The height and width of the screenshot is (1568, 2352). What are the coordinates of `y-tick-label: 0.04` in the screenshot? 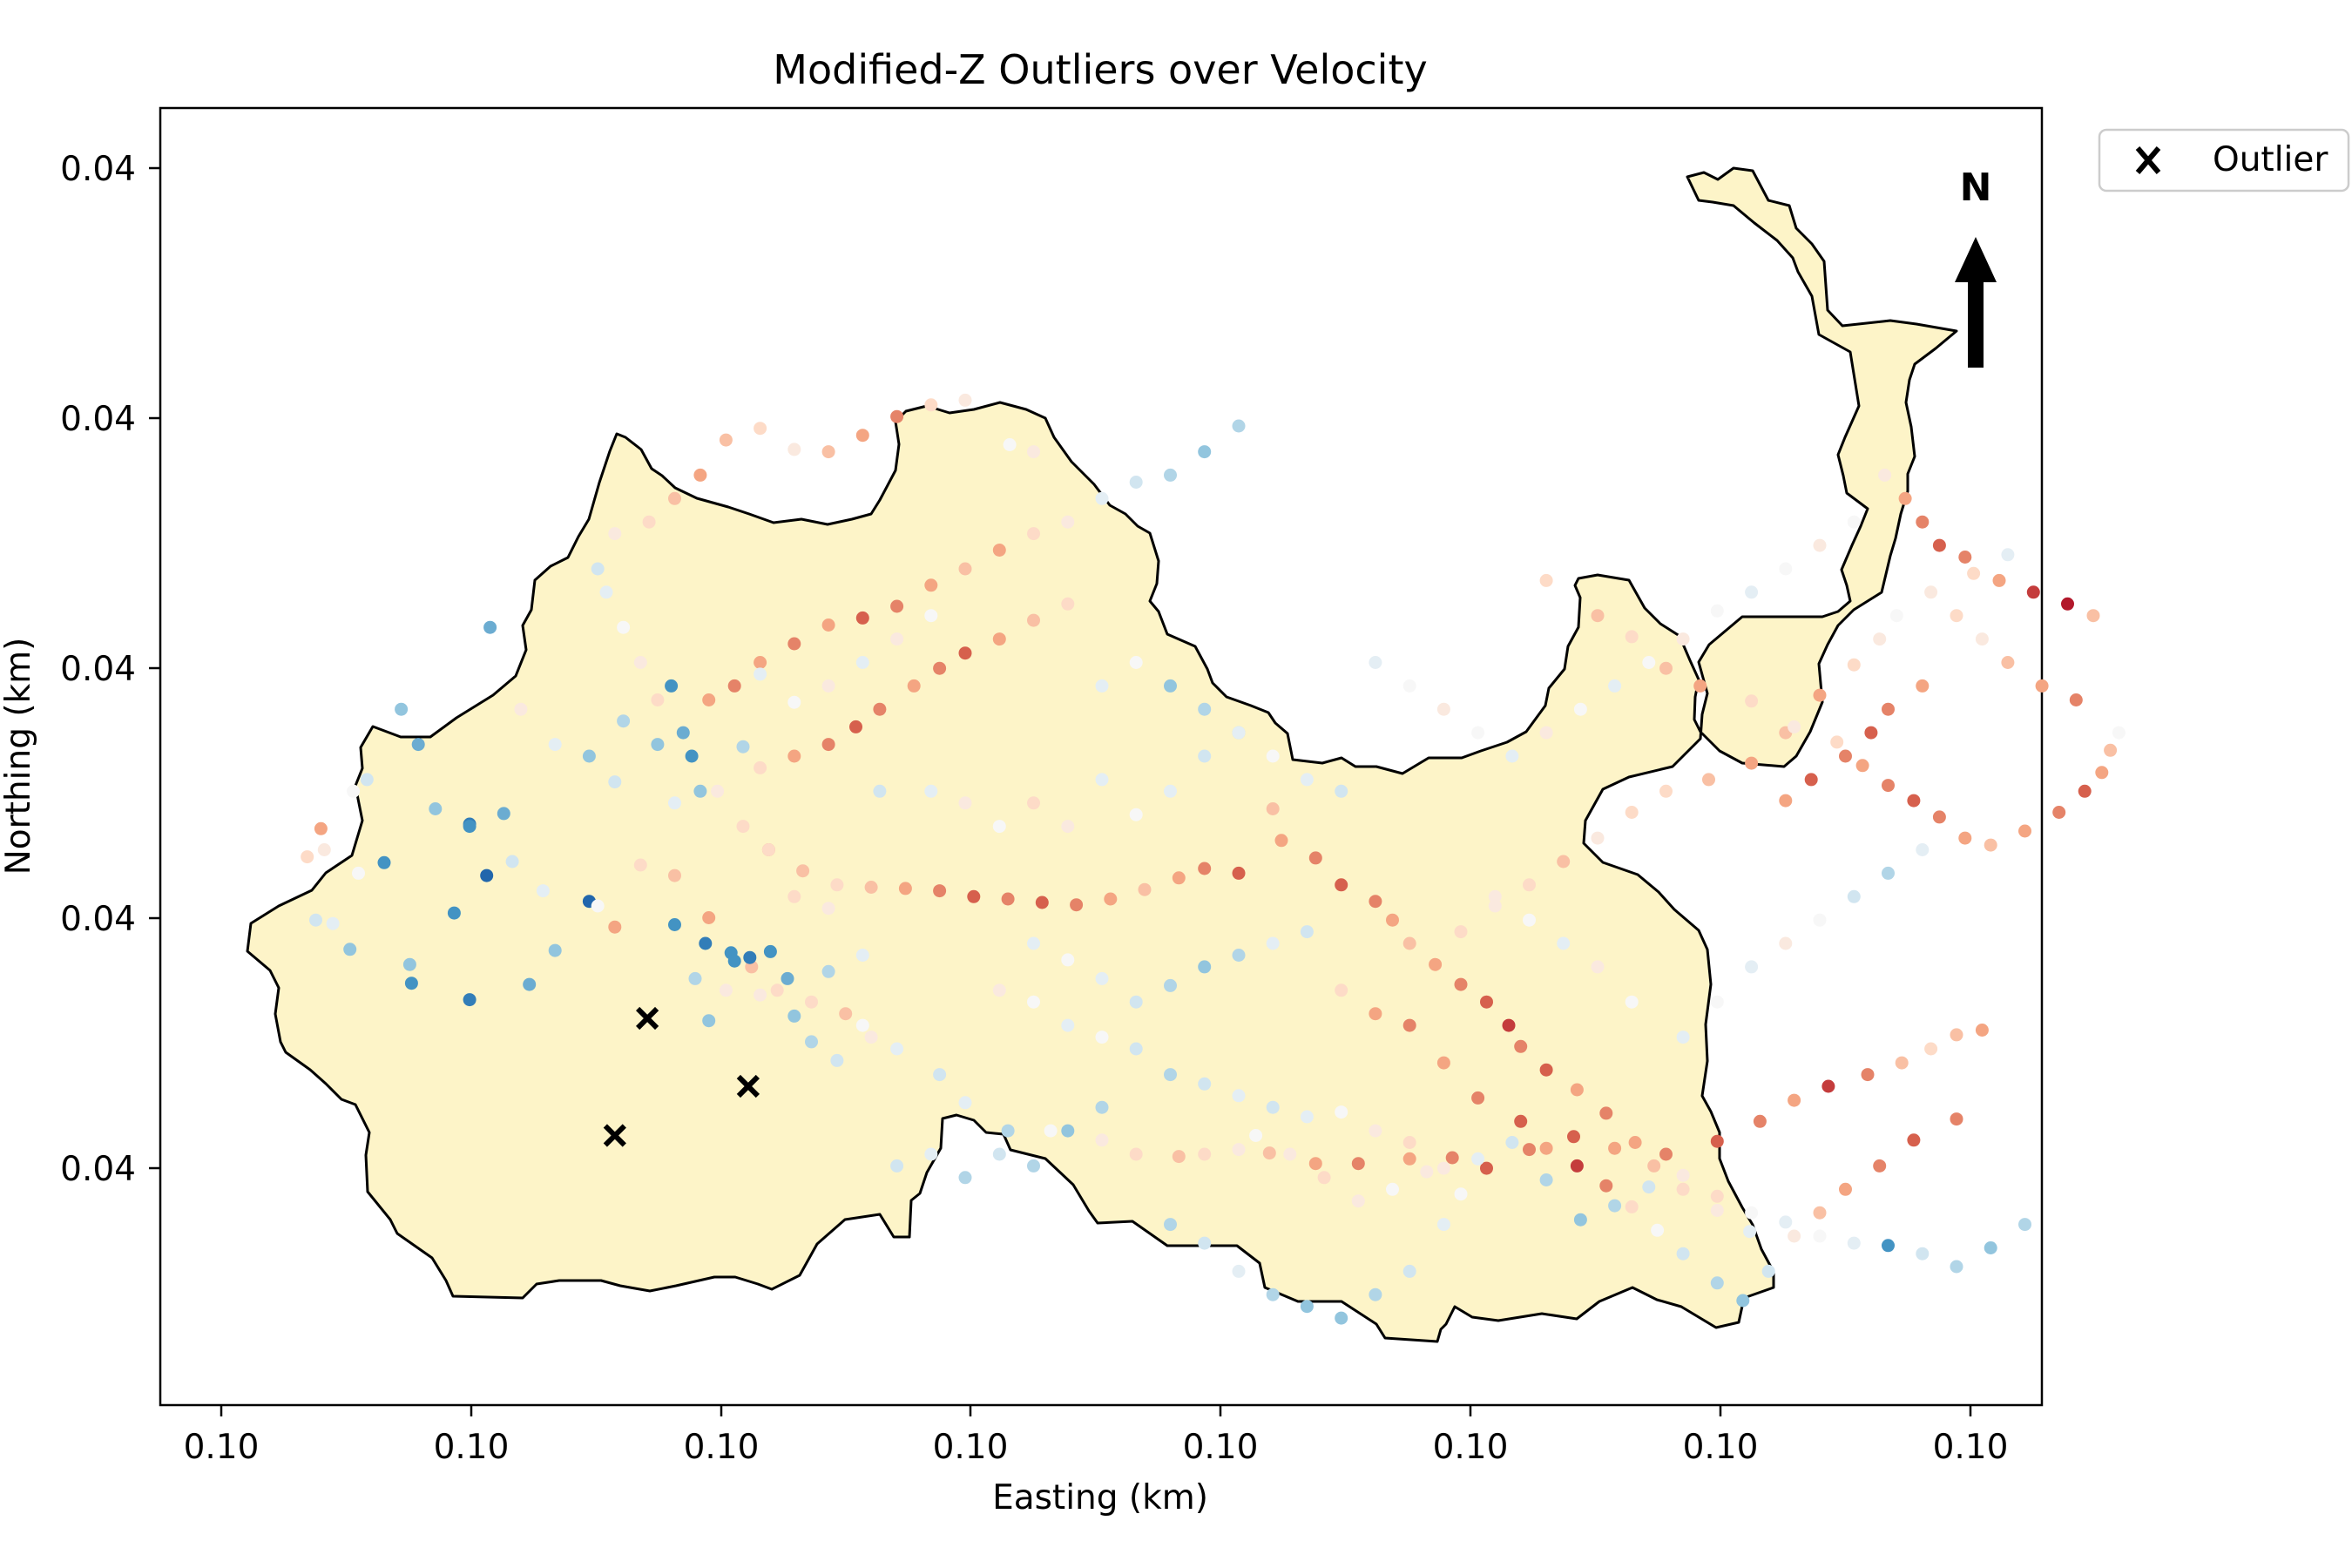 It's located at (98, 1169).